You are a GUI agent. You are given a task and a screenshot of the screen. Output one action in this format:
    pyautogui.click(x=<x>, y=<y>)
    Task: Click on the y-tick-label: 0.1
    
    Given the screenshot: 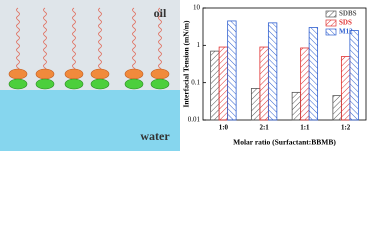 What is the action you would take?
    pyautogui.click(x=195, y=82)
    